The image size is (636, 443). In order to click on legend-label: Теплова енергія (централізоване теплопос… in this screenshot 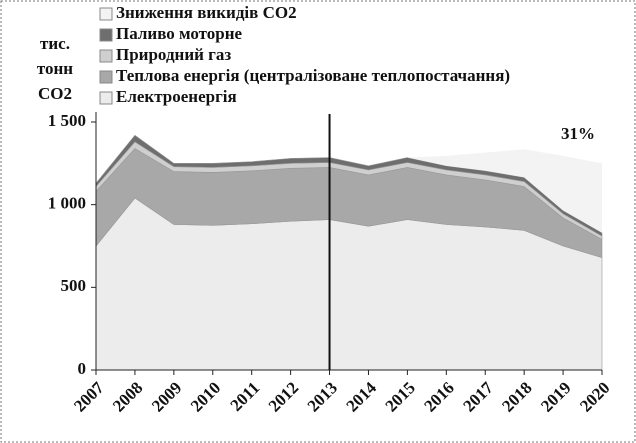, I will do `click(313, 75)`.